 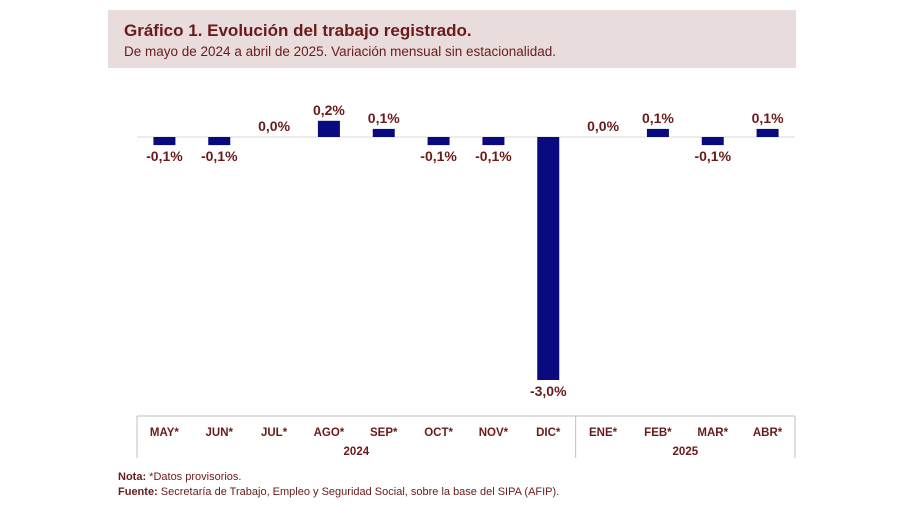 What do you see at coordinates (383, 132) in the screenshot?
I see `bar-sep` at bounding box center [383, 132].